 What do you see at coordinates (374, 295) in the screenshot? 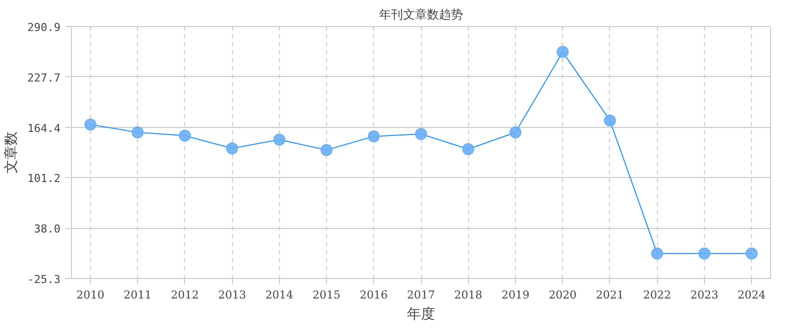
I see `x-tick-label: 2016` at bounding box center [374, 295].